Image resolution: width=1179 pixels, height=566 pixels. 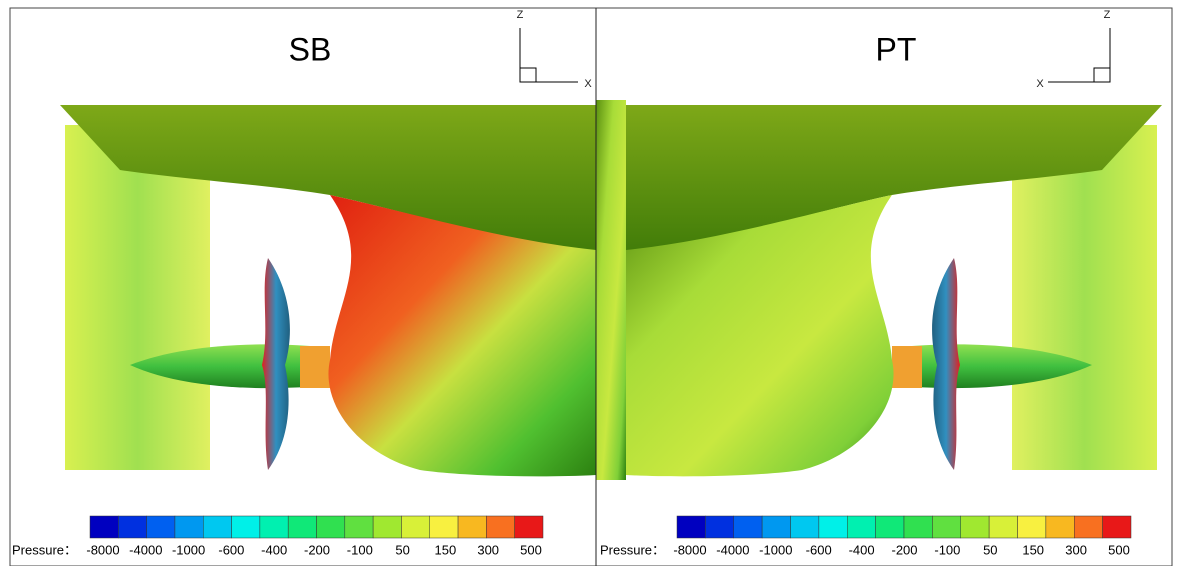 What do you see at coordinates (310, 49) in the screenshot?
I see `panel-title: SB` at bounding box center [310, 49].